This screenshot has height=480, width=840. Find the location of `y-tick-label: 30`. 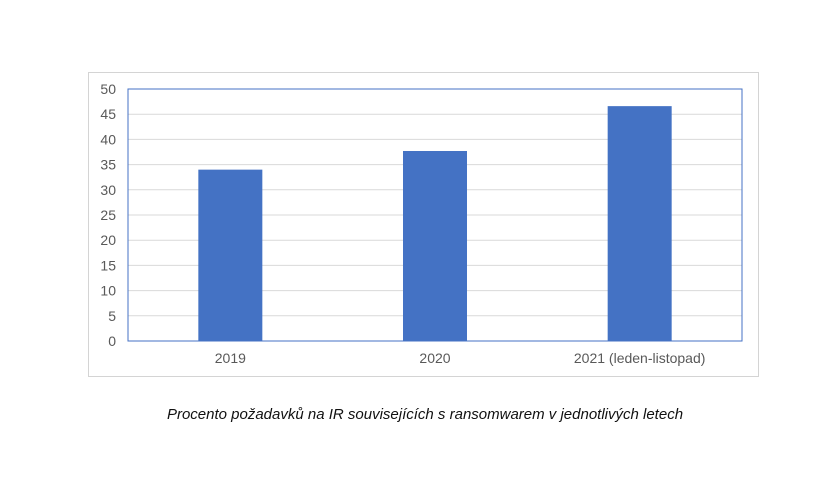

y-tick-label: 30 is located at coordinates (108, 190).